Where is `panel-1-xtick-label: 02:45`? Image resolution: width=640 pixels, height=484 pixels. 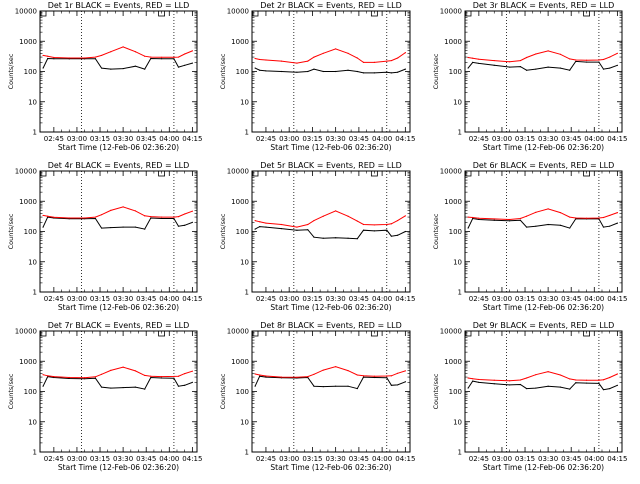 panel-1-xtick-label: 02:45 is located at coordinates (54, 139).